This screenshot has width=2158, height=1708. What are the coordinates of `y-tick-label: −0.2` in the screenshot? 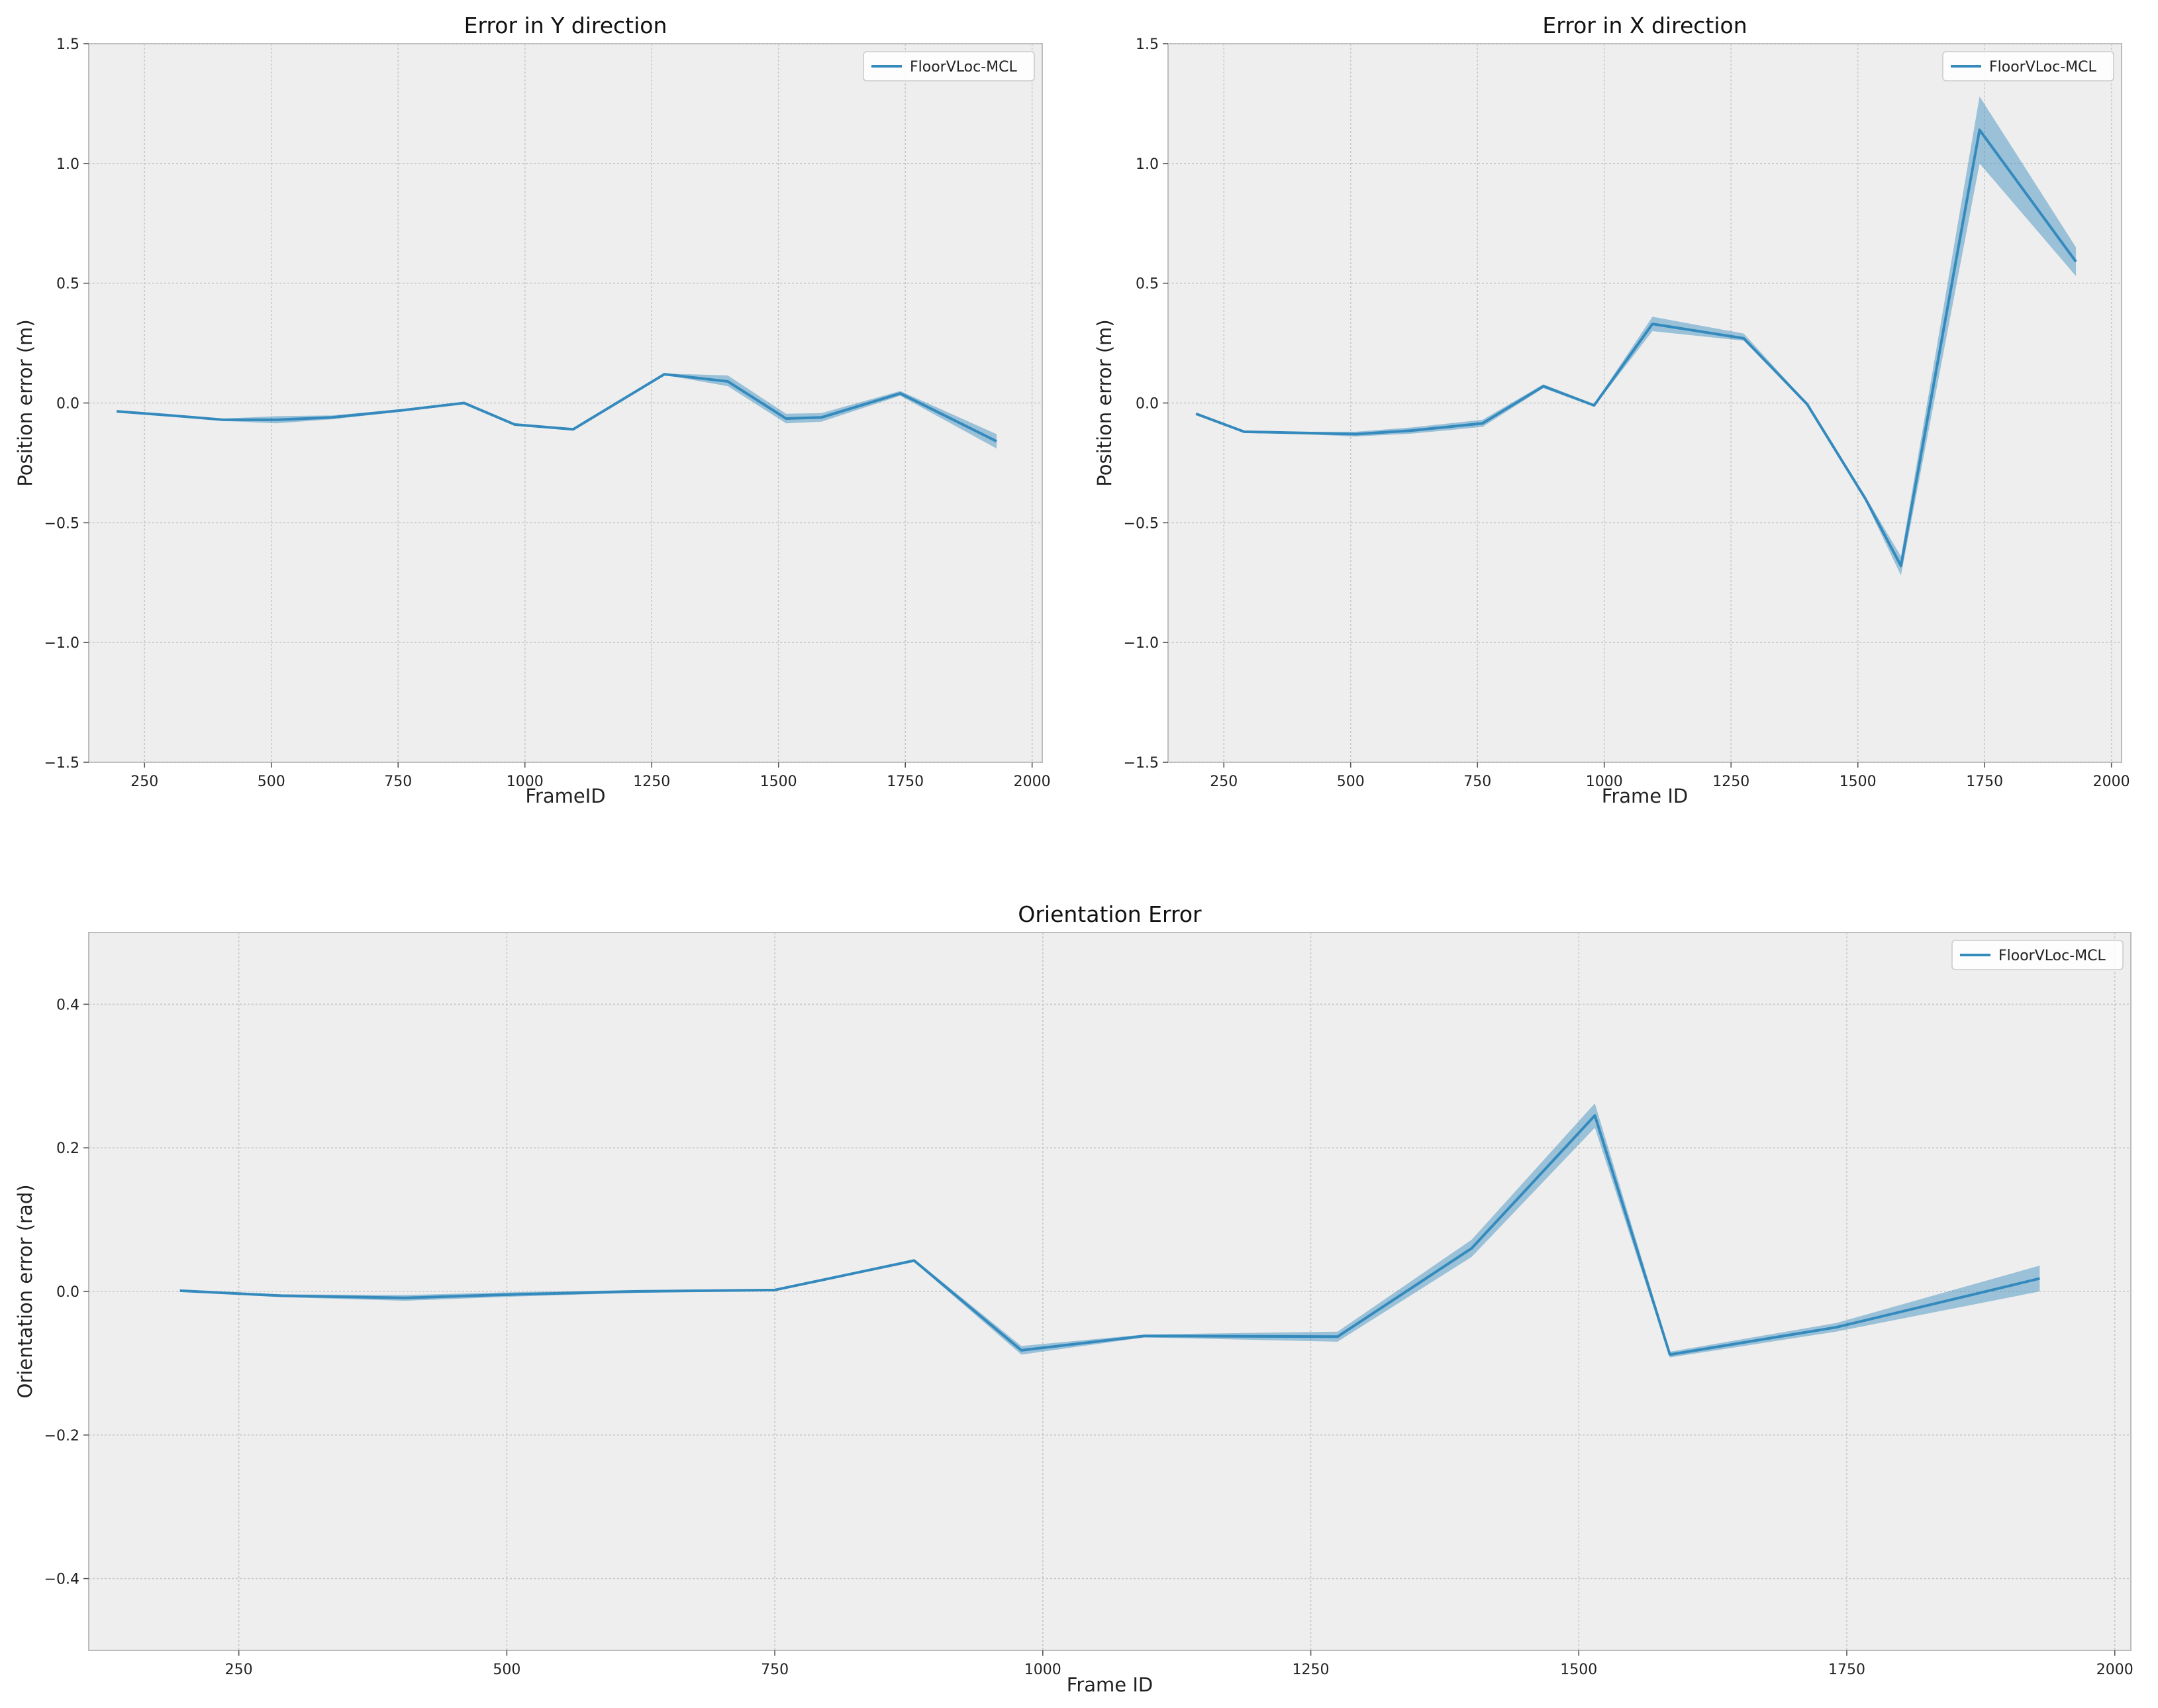 It's located at (62, 1436).